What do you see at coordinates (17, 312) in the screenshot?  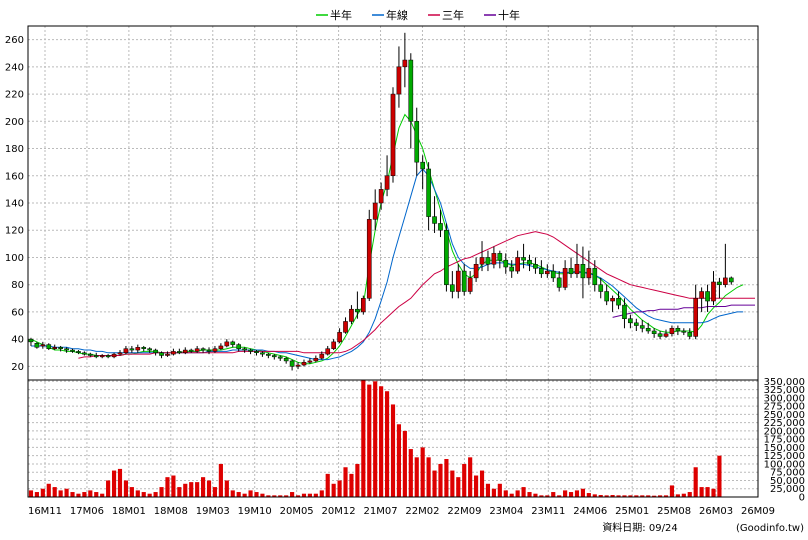 I see `price-tick-label: 60` at bounding box center [17, 312].